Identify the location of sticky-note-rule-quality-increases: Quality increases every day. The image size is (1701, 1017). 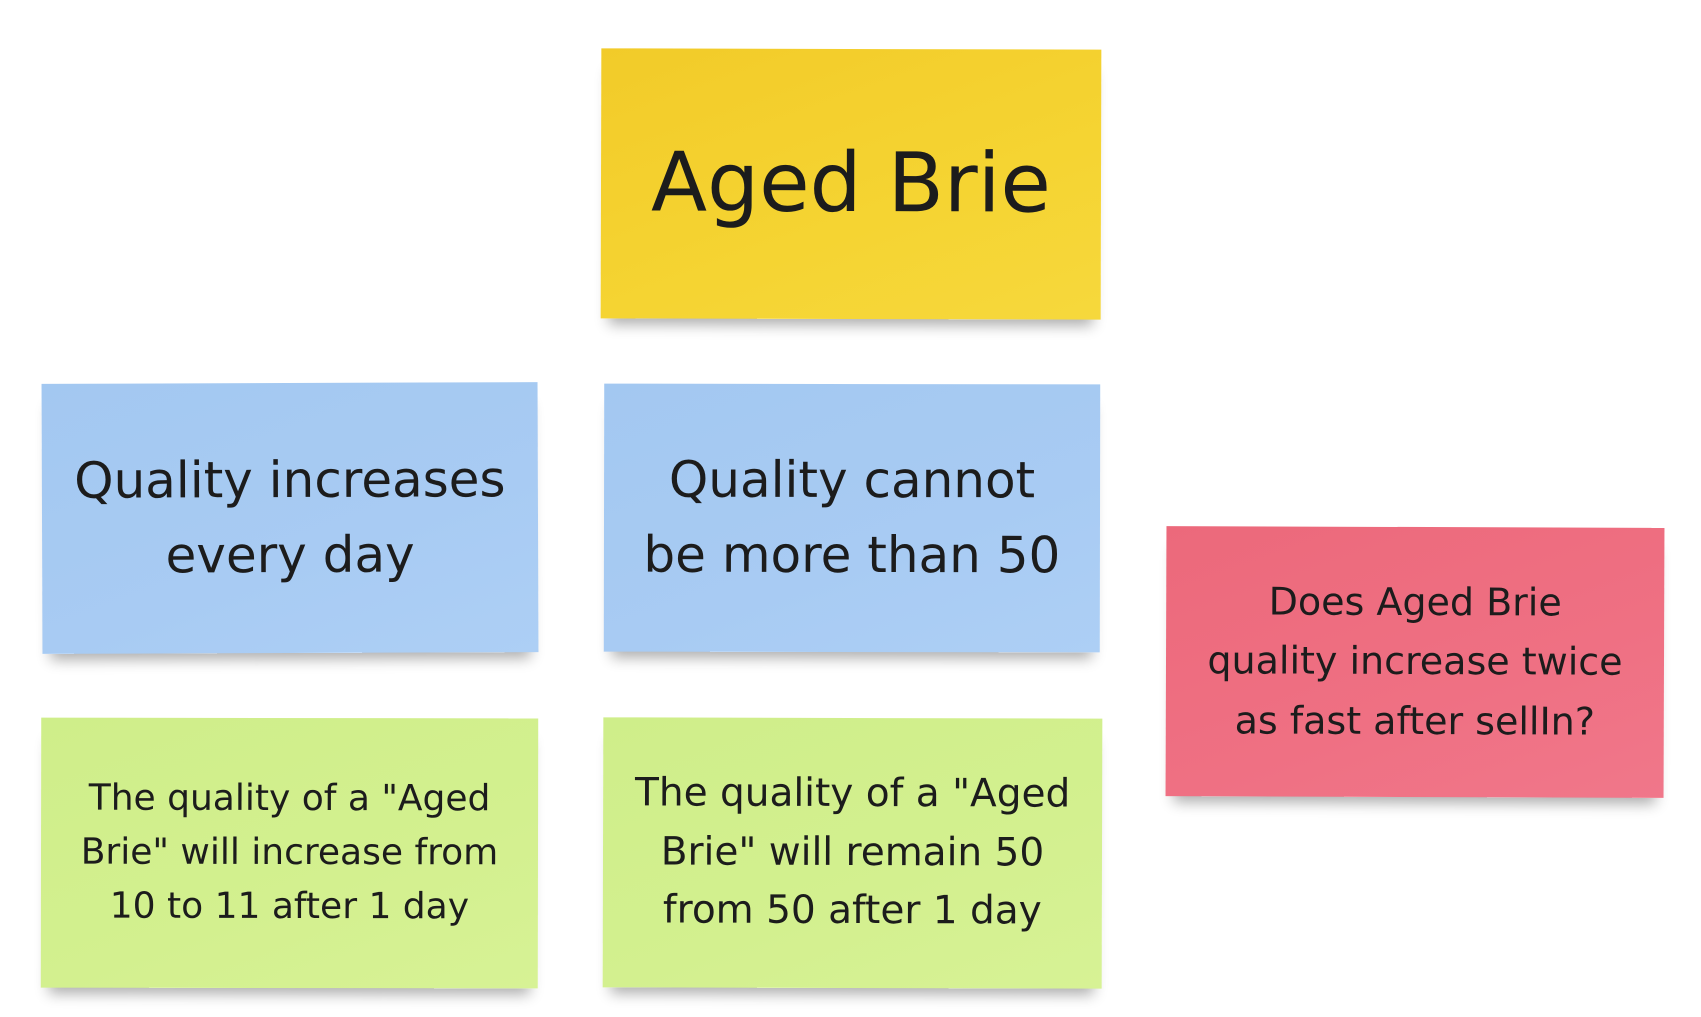
(290, 518).